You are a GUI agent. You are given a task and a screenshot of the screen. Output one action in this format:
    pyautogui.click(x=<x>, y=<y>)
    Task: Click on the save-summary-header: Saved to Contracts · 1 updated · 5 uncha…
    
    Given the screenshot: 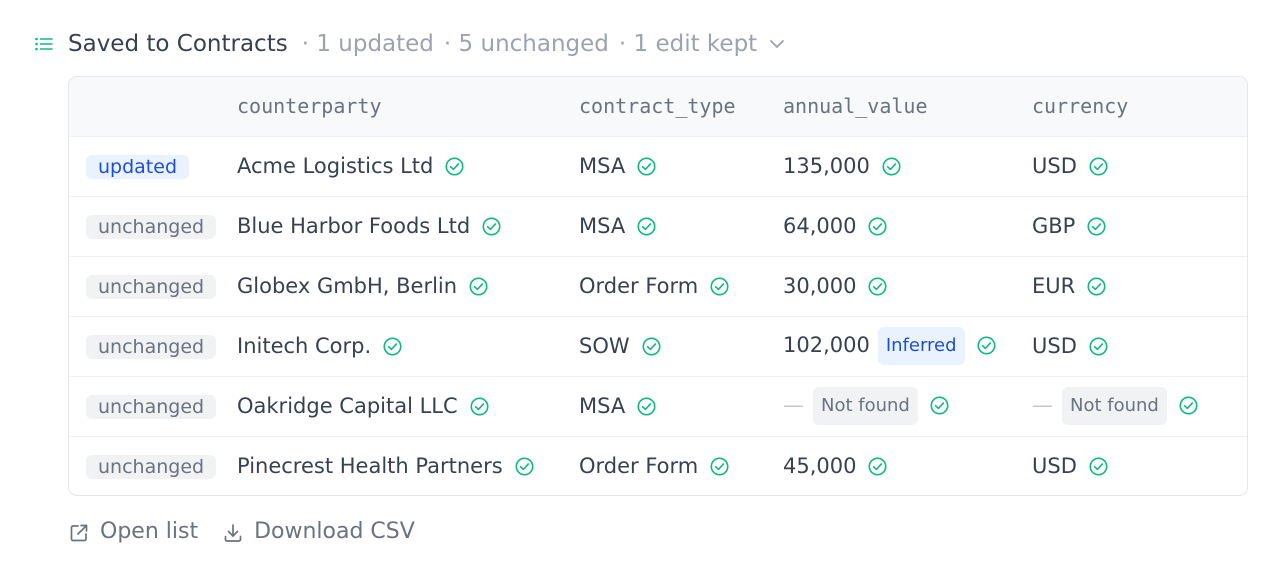 What is the action you would take?
    pyautogui.click(x=410, y=44)
    